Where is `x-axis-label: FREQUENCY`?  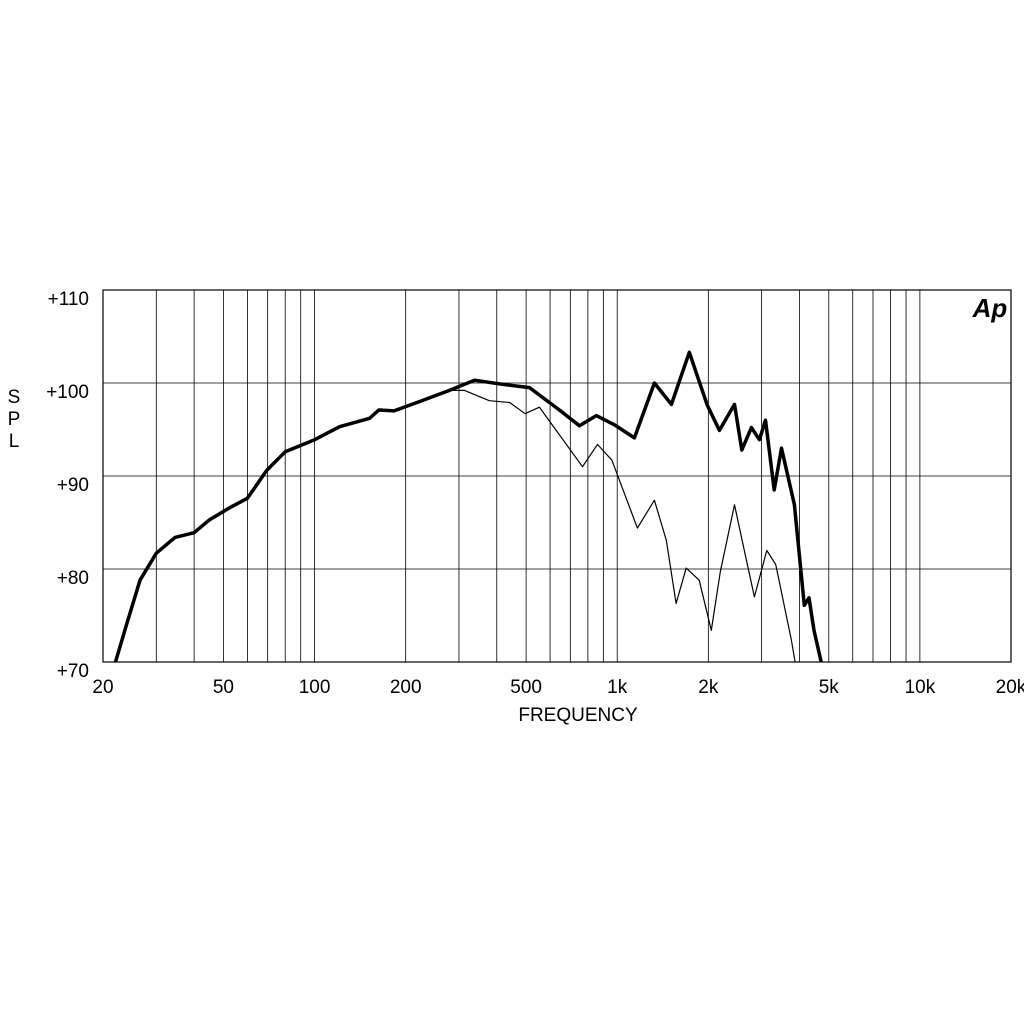
x-axis-label: FREQUENCY is located at coordinates (578, 715).